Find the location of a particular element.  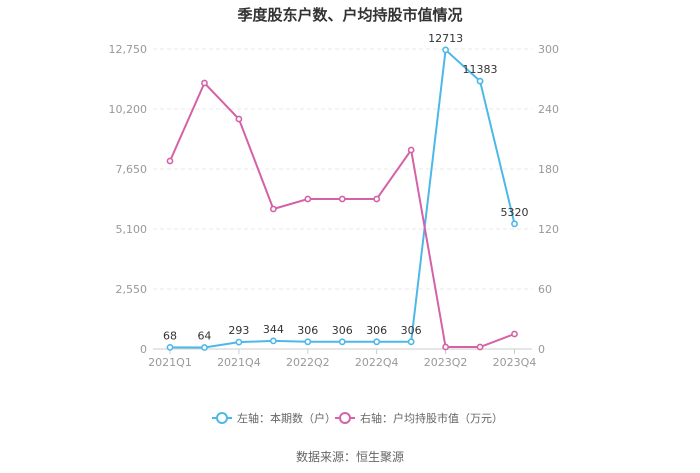

data-label: 12713 is located at coordinates (445, 38).